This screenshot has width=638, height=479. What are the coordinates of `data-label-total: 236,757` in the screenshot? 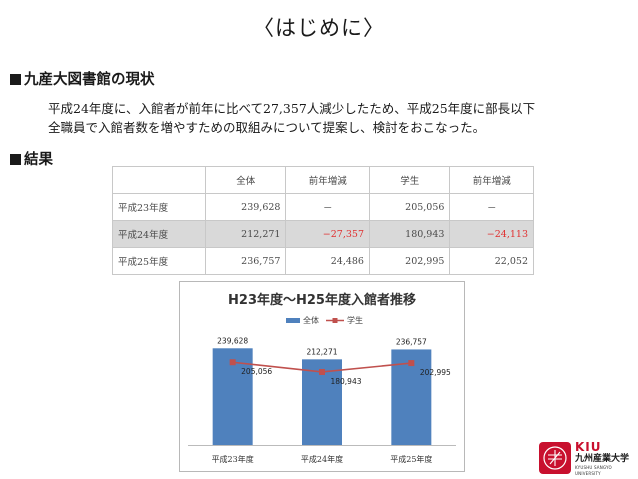 It's located at (411, 341).